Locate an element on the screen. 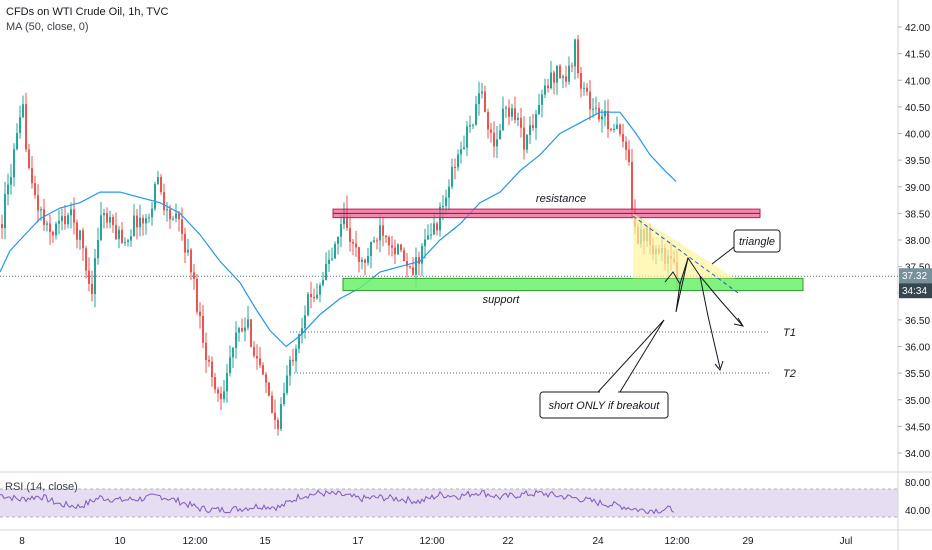  triangle-upper-trendline is located at coordinates (686, 255).